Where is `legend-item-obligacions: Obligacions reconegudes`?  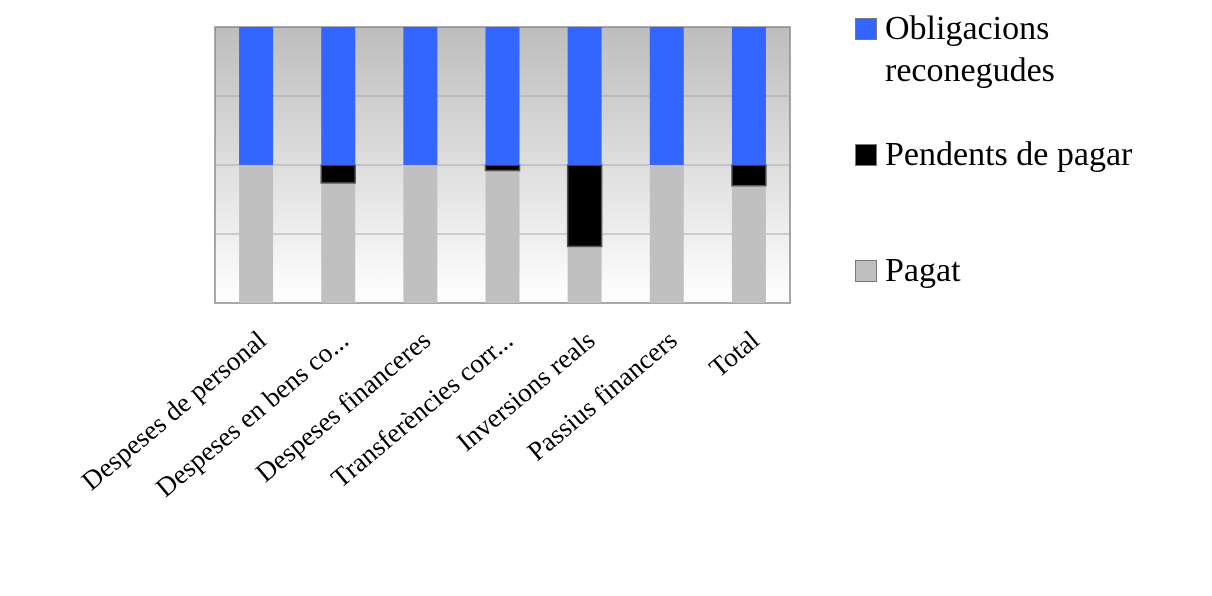 legend-item-obligacions: Obligacions reconegudes is located at coordinates (1030, 50).